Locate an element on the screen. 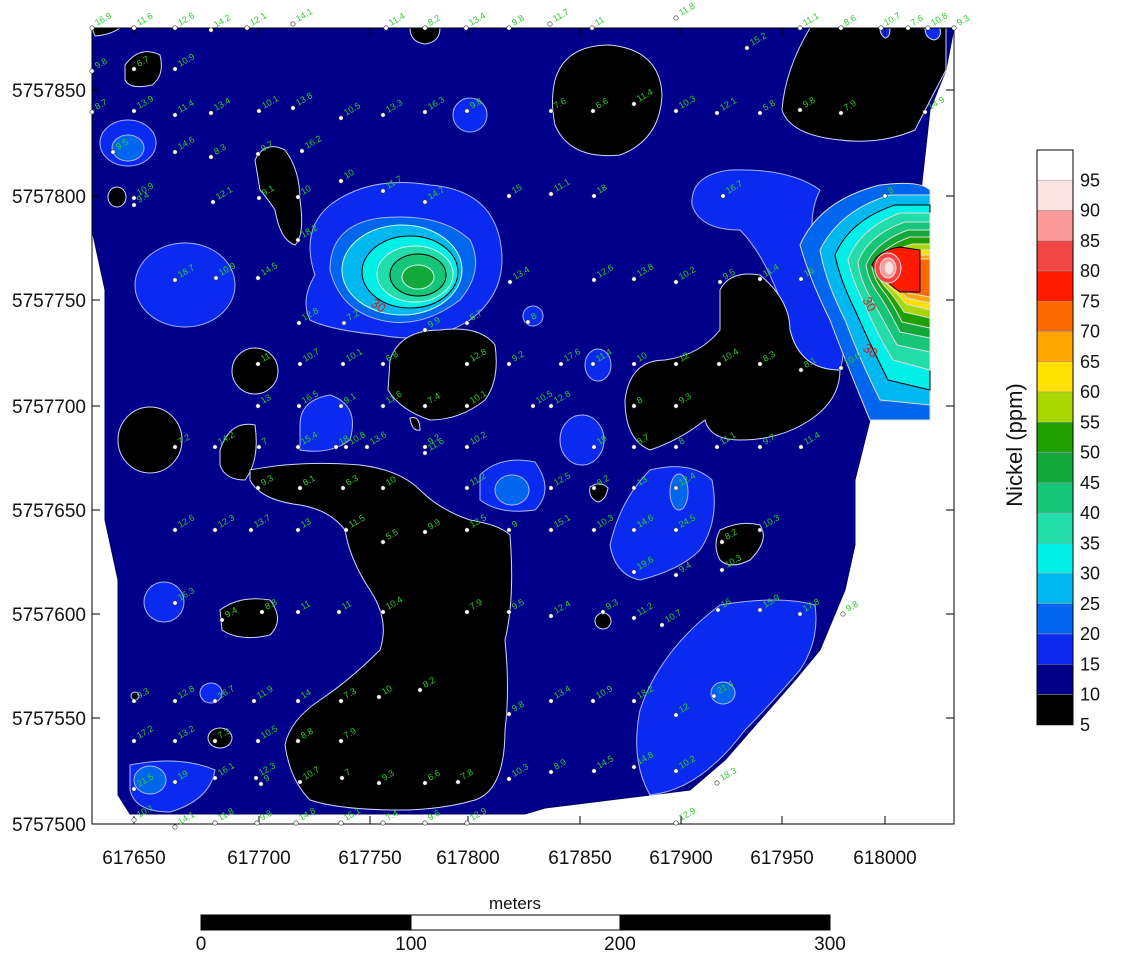 The width and height of the screenshot is (1124, 957). sample-value-label: 11.1 is located at coordinates (811, 19).